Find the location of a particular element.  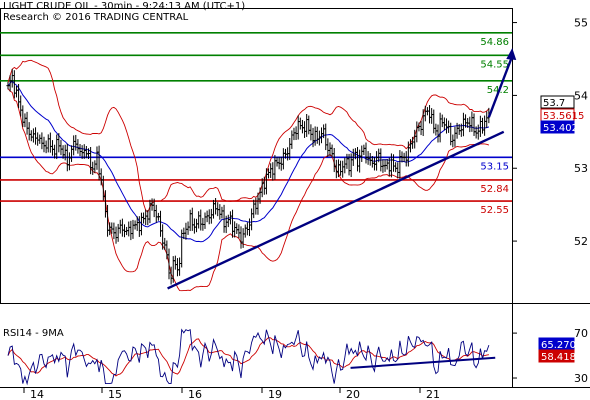

current-value-label: 53.7 is located at coordinates (554, 103).